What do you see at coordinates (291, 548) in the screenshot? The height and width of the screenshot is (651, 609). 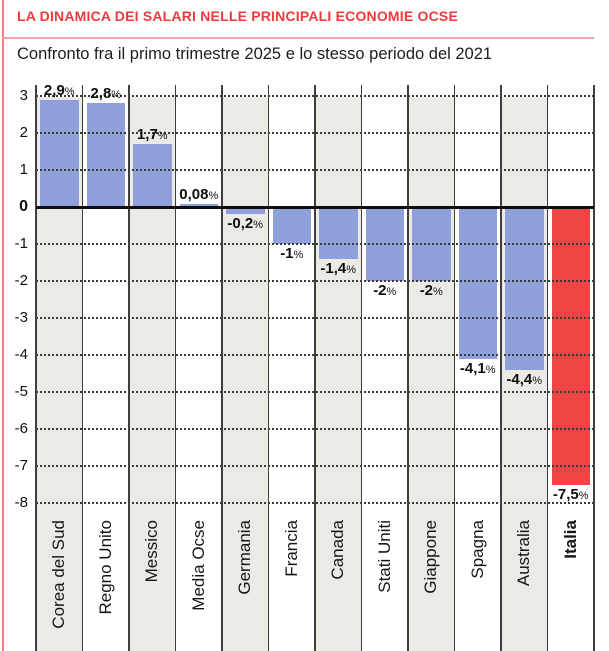 I see `category-label: Francia` at bounding box center [291, 548].